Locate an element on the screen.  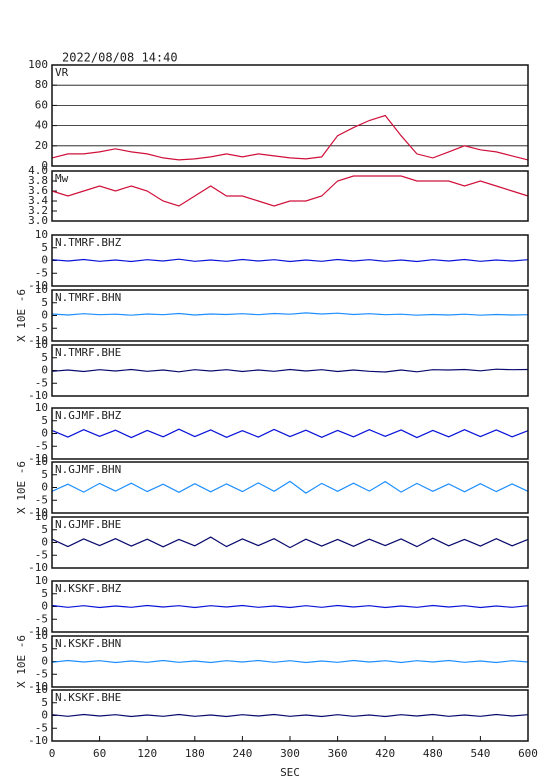
x-tick-label: 480 is located at coordinates (433, 753).